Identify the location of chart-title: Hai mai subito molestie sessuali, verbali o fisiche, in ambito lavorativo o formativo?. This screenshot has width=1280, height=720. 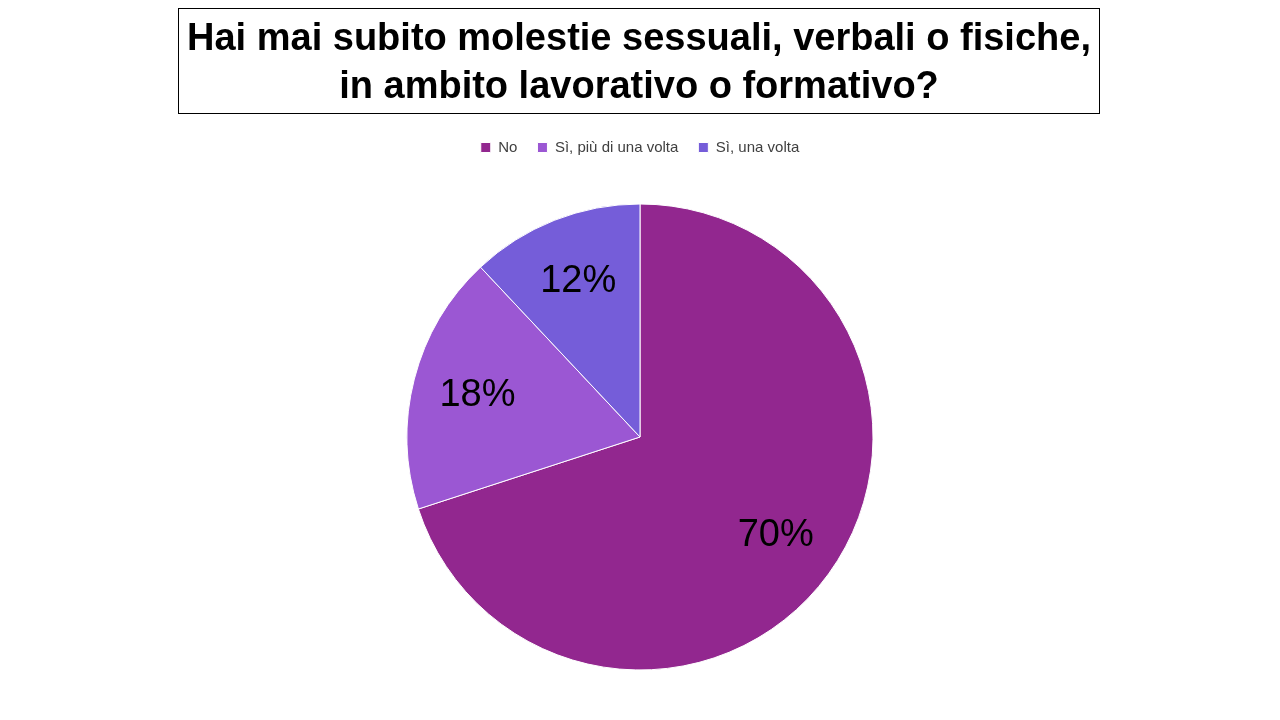
(639, 61).